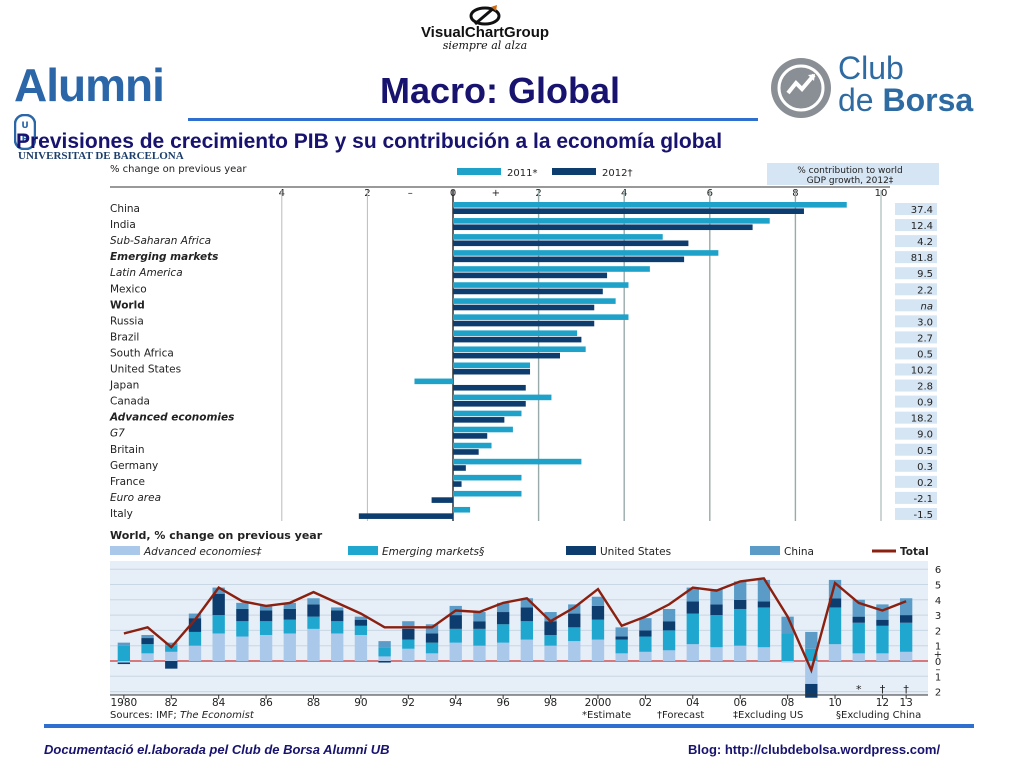  Describe the element at coordinates (124, 386) in the screenshot. I see `category-label: Japan` at that location.